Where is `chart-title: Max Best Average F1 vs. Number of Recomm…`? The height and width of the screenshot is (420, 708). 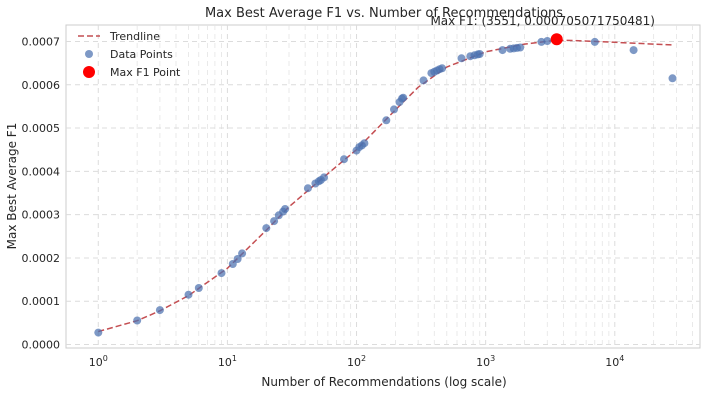 chart-title: Max Best Average F1 vs. Number of Recomm… is located at coordinates (384, 13).